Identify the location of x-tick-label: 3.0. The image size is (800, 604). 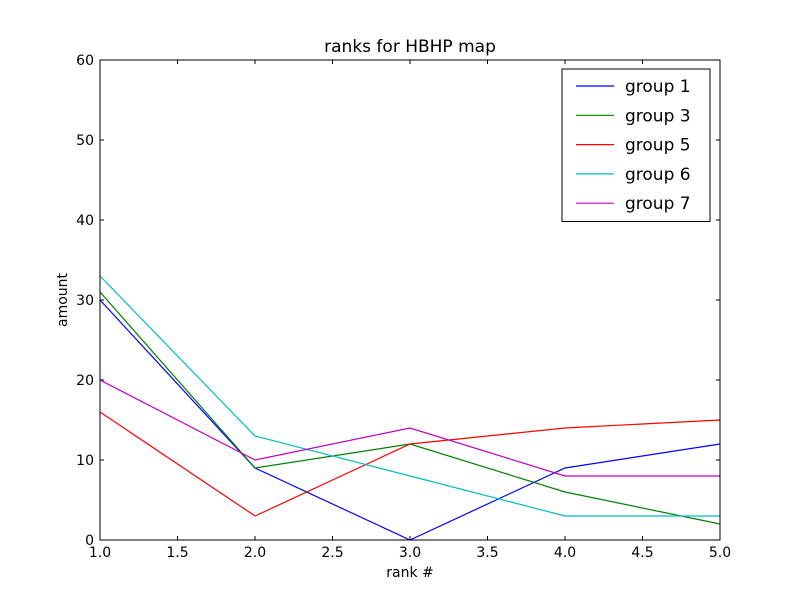
(410, 553).